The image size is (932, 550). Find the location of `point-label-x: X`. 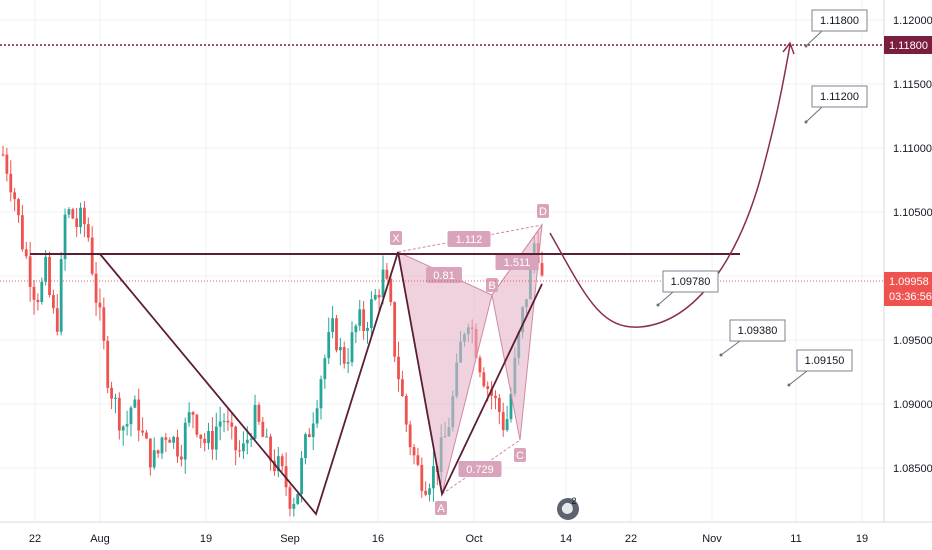

point-label-x: X is located at coordinates (396, 239).